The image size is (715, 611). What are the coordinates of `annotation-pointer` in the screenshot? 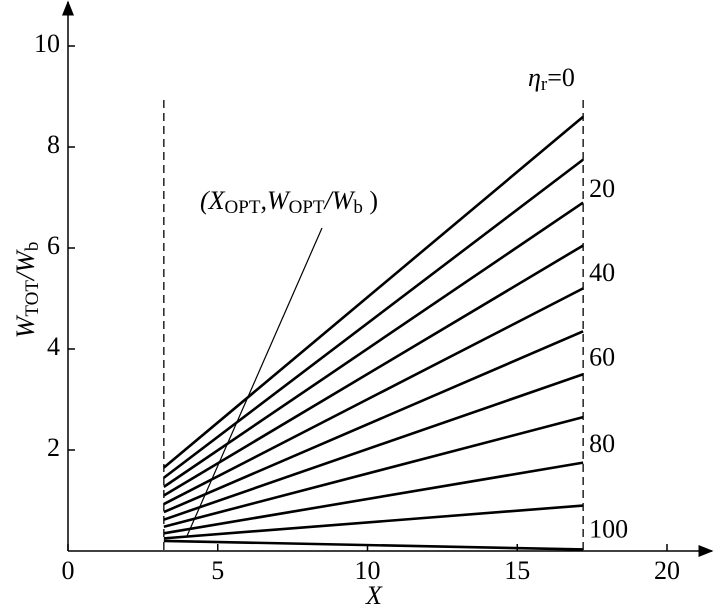 It's located at (254, 382).